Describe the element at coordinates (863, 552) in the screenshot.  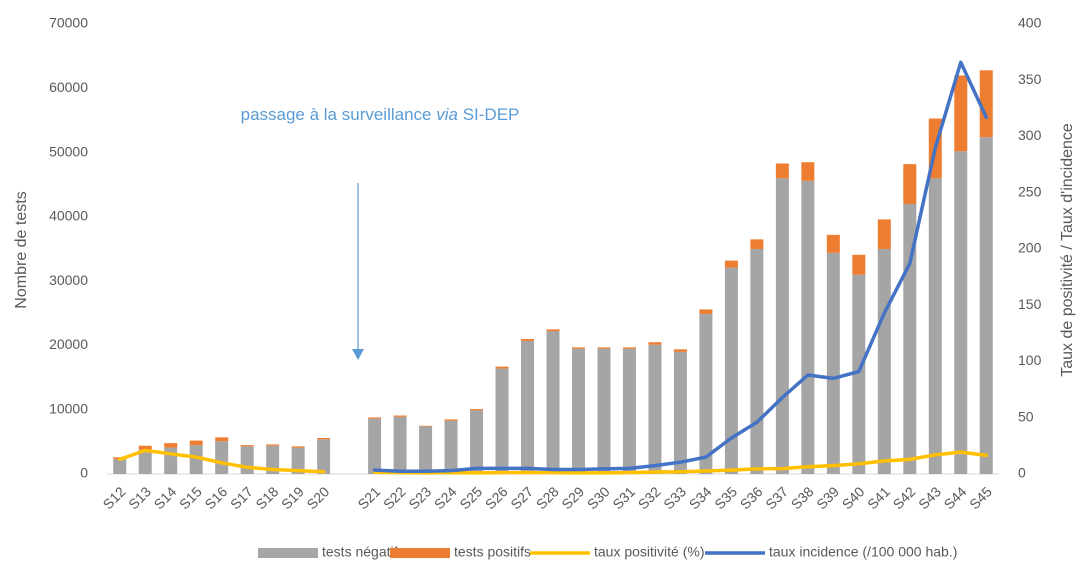
I see `legend-label: taux incidence (/100 000 hab.)` at that location.